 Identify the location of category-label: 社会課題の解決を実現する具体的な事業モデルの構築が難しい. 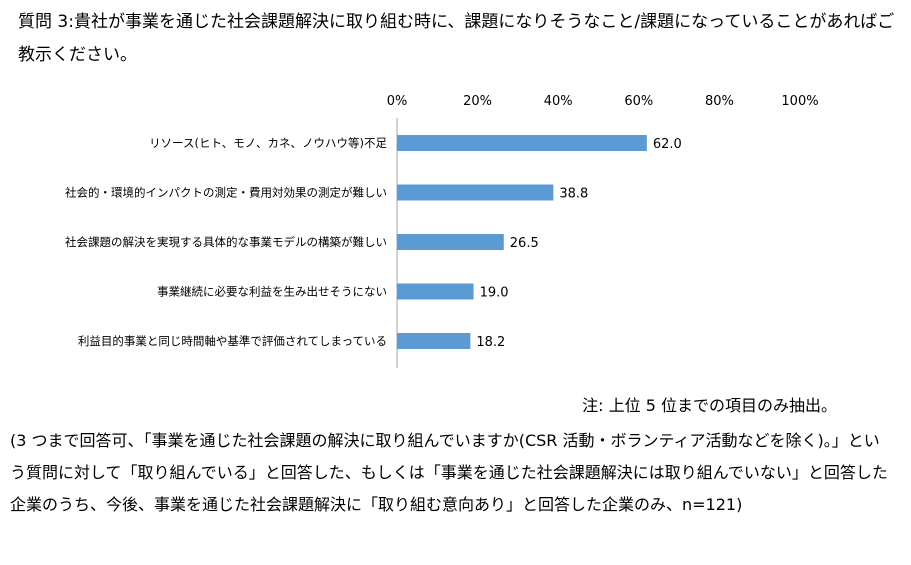
(226, 242).